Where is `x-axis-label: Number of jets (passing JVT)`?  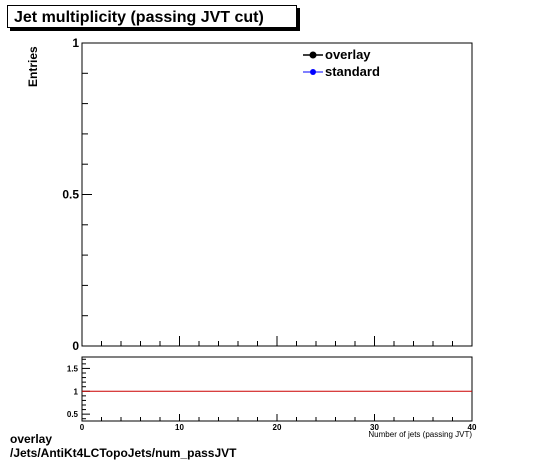 x-axis-label: Number of jets (passing JVT) is located at coordinates (420, 434).